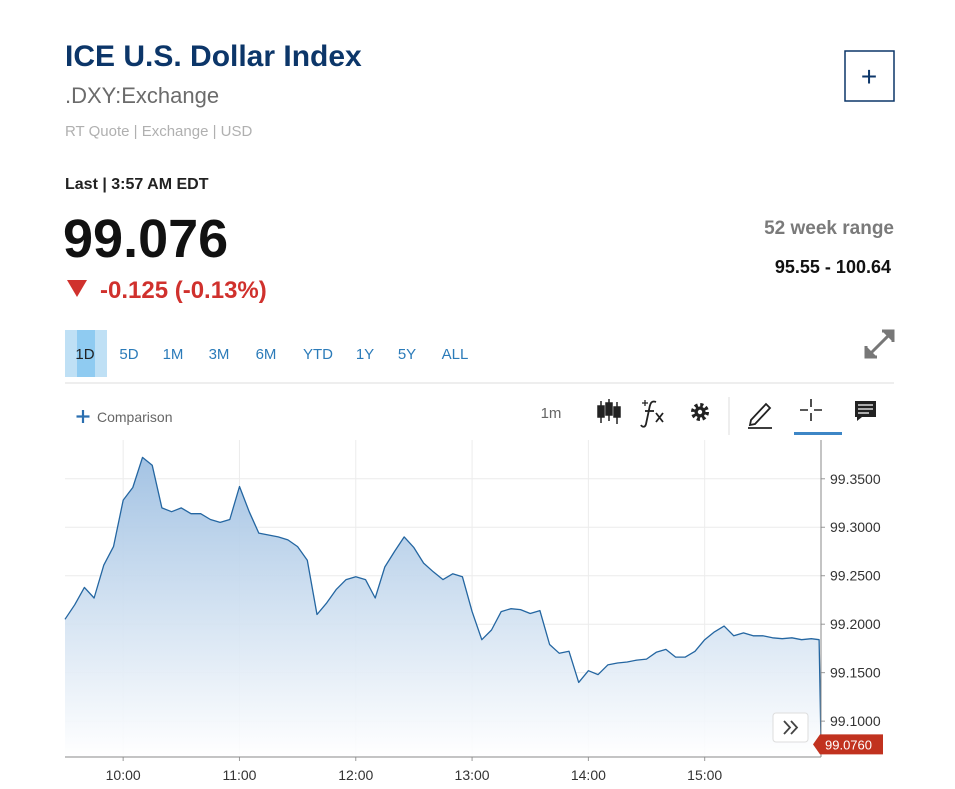  Describe the element at coordinates (183, 290) in the screenshot. I see `change: -0.125 (-0.13%)` at that location.